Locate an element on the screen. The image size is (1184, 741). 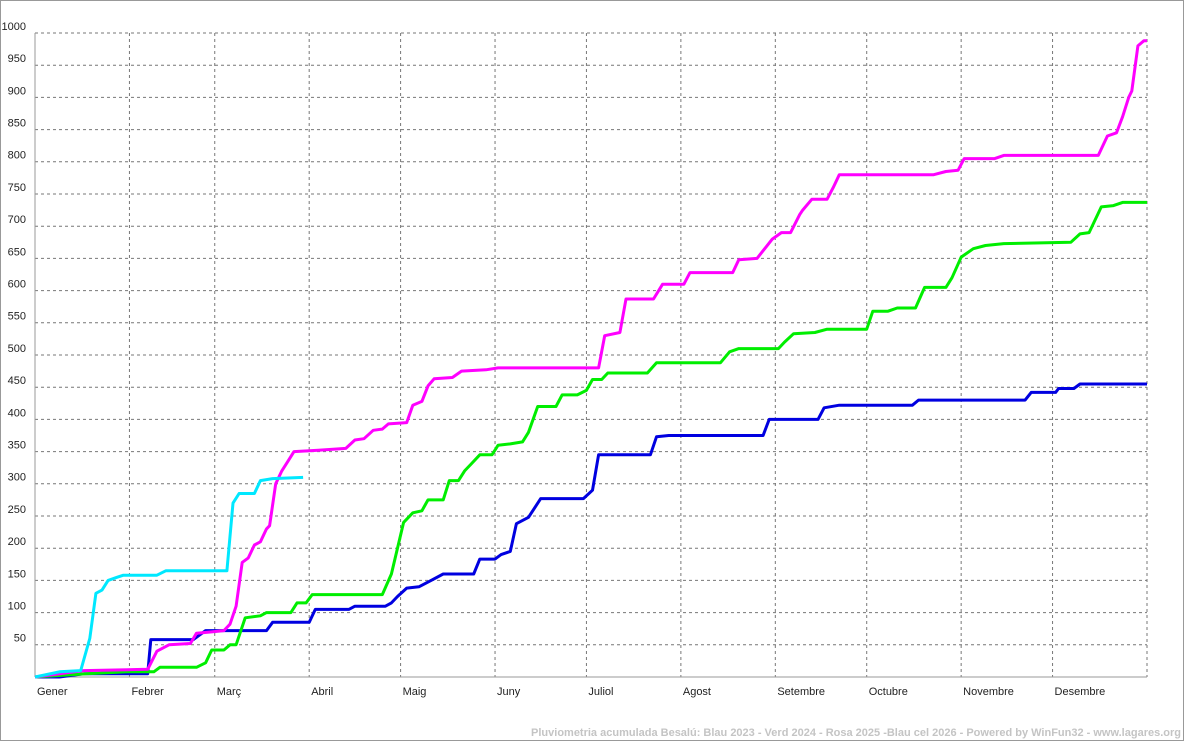
y-tick-label: 100 is located at coordinates (17, 607).